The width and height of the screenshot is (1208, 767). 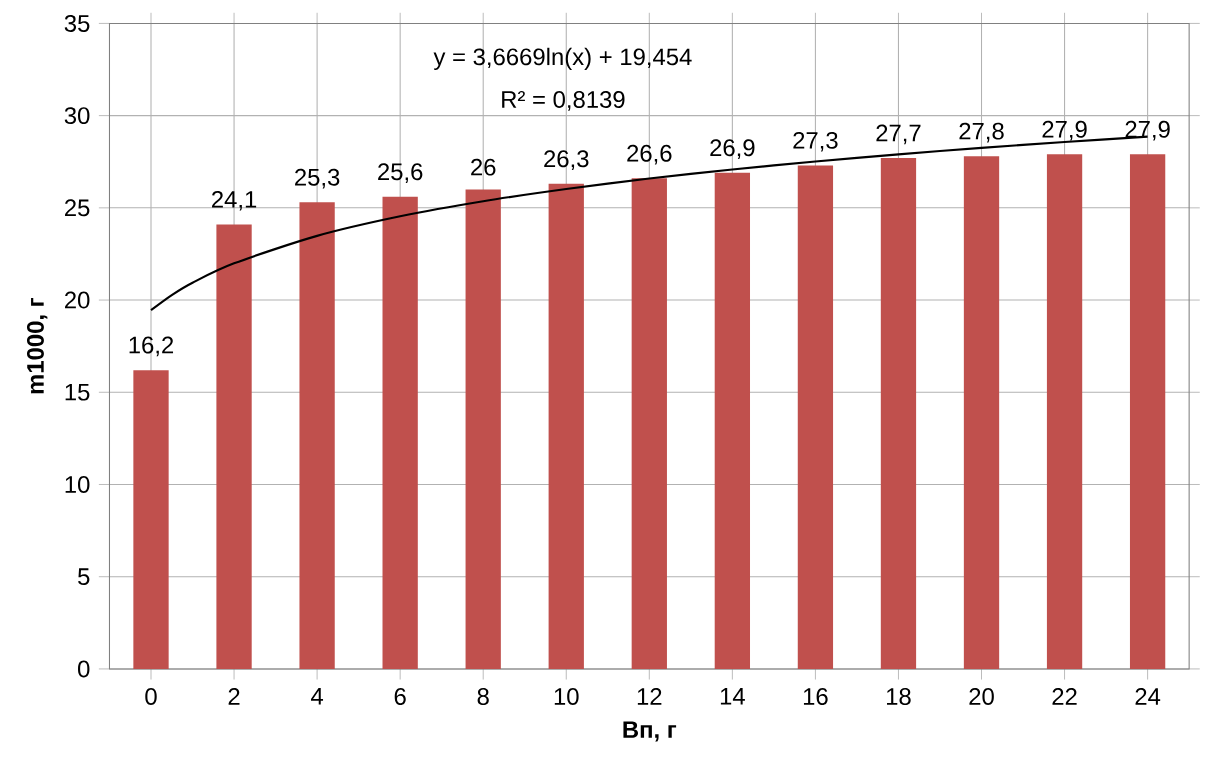 What do you see at coordinates (483, 696) in the screenshot?
I see `x-tick-label: 8` at bounding box center [483, 696].